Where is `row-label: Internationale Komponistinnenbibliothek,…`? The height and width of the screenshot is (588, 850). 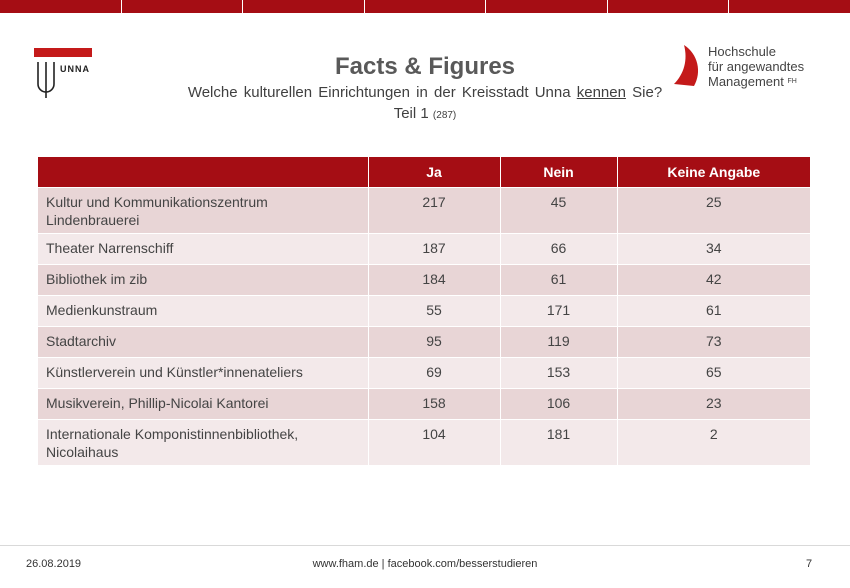
row-label: Internationale Komponistinnenbibliothek,… is located at coordinates (203, 441).